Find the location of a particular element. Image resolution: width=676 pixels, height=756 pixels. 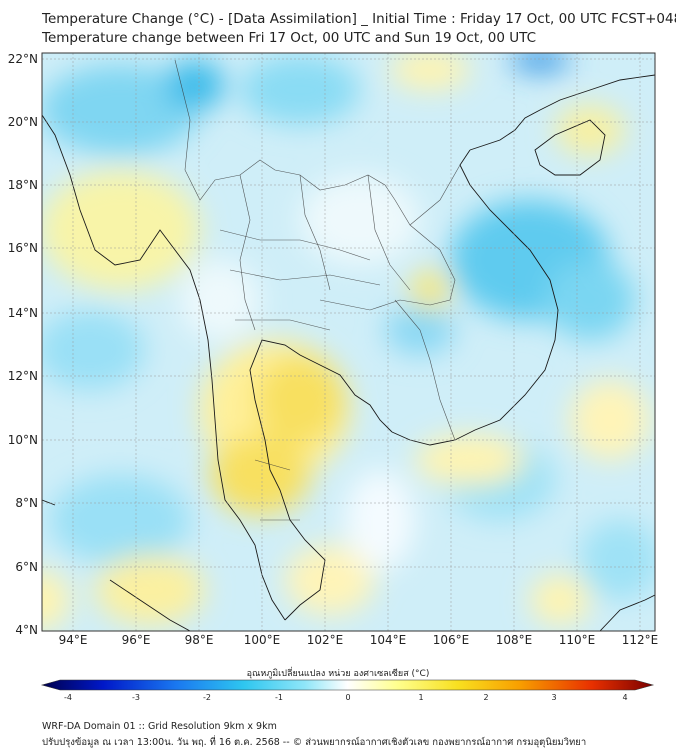

lat-tick-label: 12°N is located at coordinates (22, 376).